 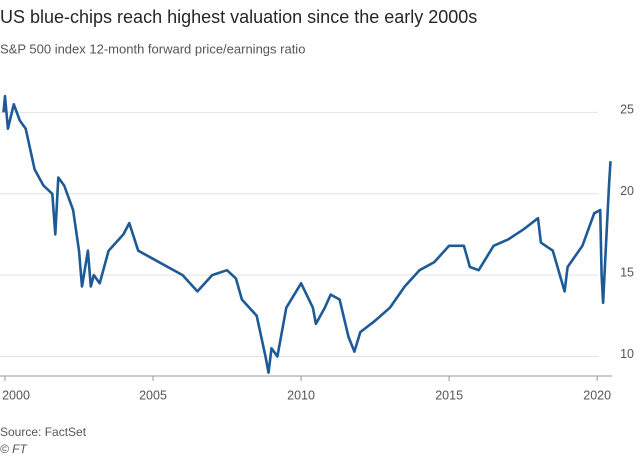 What do you see at coordinates (627, 110) in the screenshot?
I see `y-tick-label: 25` at bounding box center [627, 110].